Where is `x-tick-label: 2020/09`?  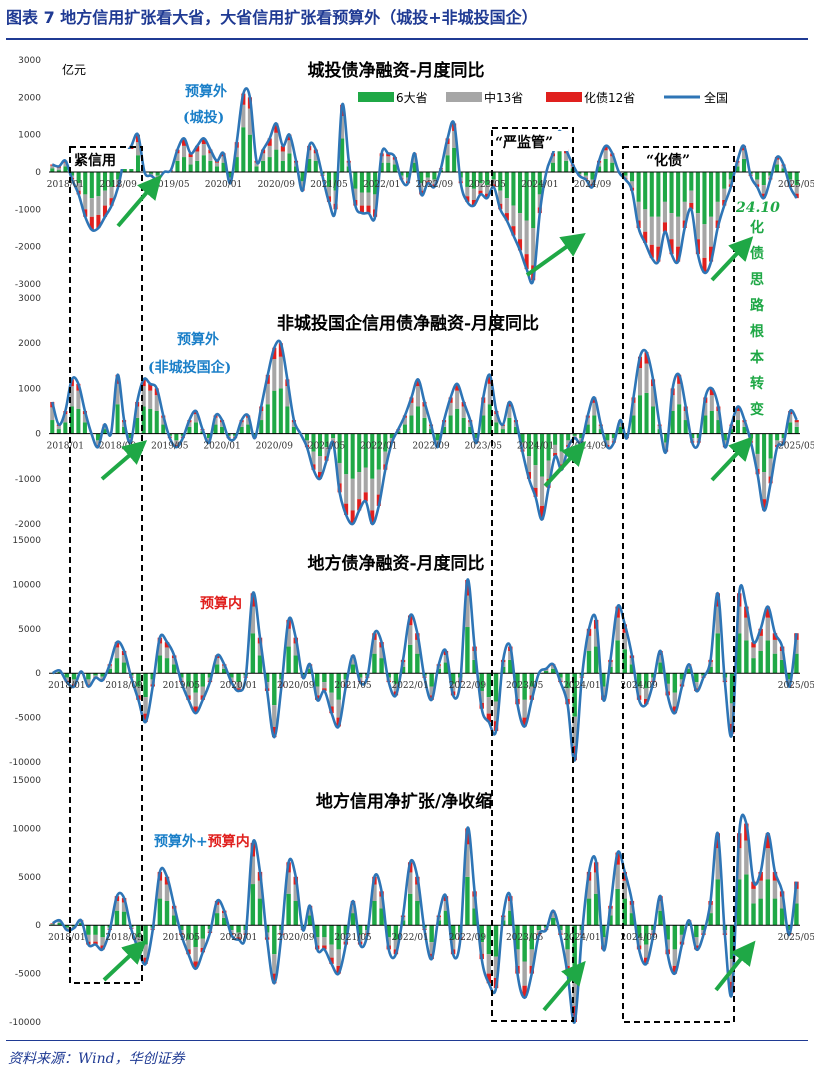 x-tick-label: 2020/09 is located at coordinates (277, 185).